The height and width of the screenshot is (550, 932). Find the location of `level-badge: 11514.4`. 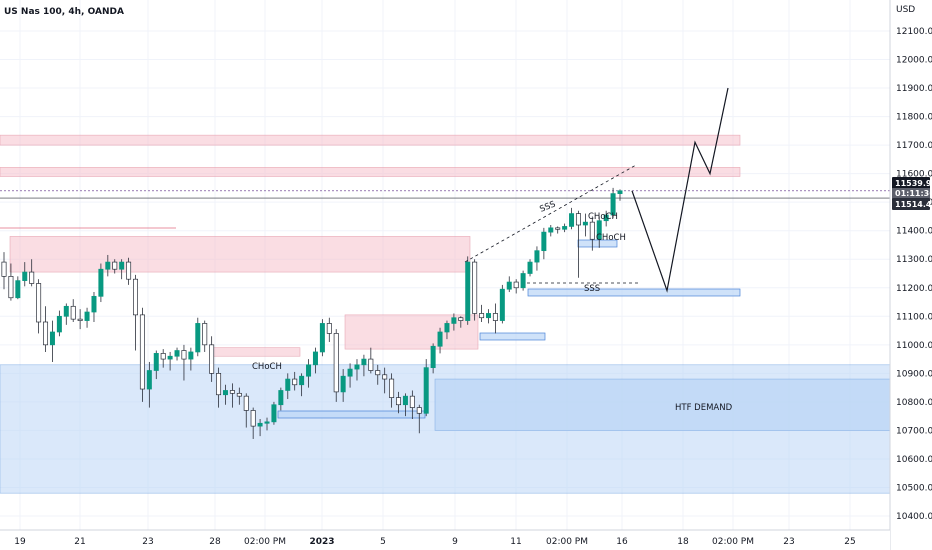

level-badge: 11514.4 is located at coordinates (912, 204).